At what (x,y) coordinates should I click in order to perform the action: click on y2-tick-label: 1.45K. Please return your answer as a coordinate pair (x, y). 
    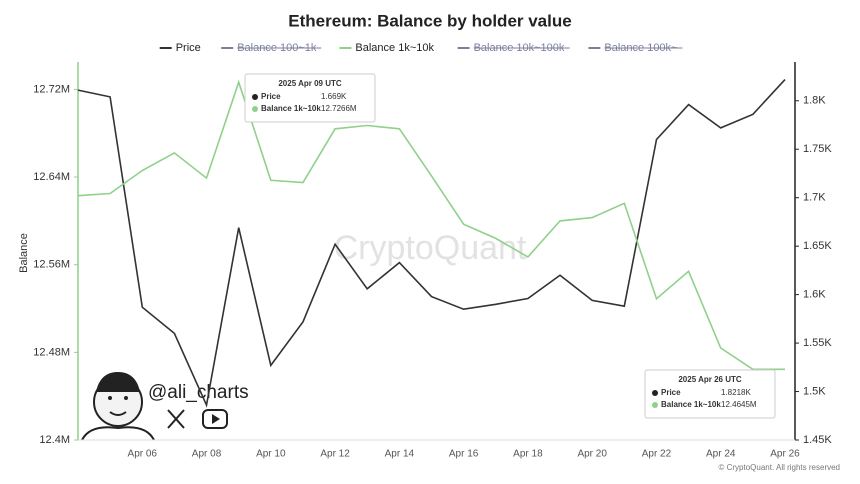
    Looking at the image, I should click on (817, 440).